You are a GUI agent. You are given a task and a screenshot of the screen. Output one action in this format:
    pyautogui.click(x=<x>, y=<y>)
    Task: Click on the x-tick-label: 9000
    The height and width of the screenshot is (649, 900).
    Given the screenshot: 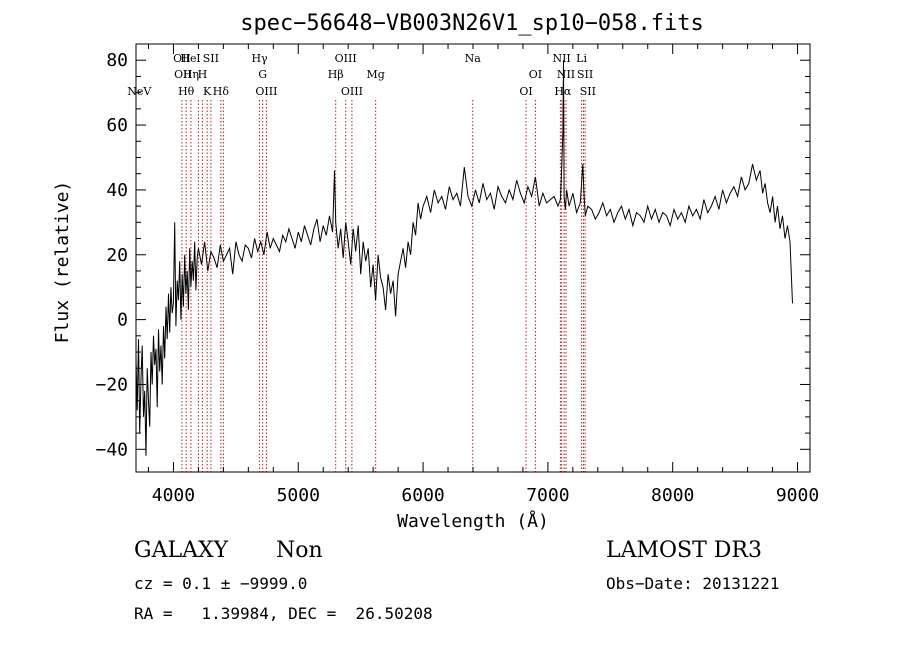 What is the action you would take?
    pyautogui.click(x=797, y=495)
    